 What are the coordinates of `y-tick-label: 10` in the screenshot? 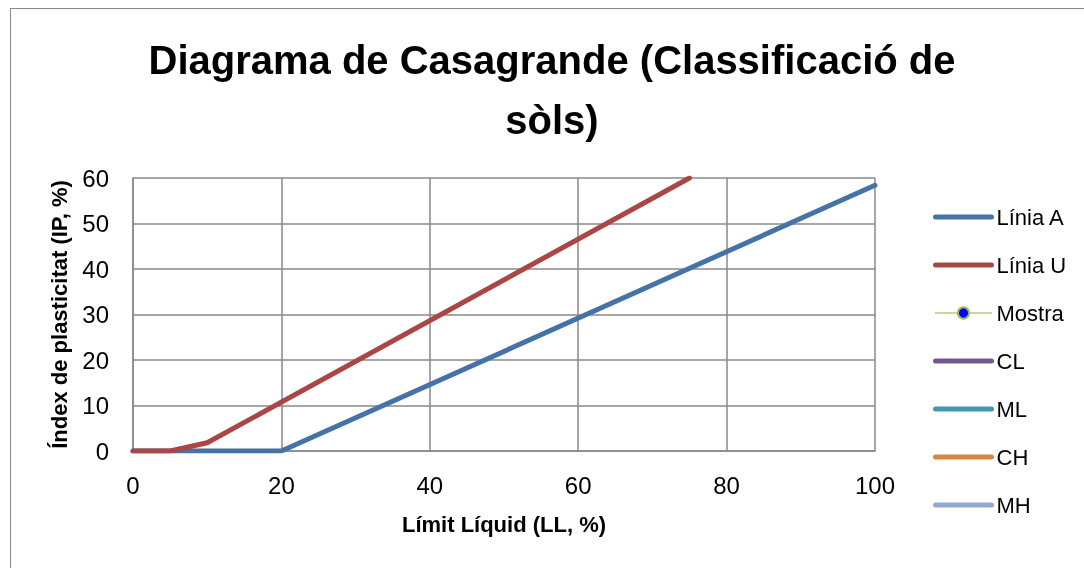 It's located at (95, 405).